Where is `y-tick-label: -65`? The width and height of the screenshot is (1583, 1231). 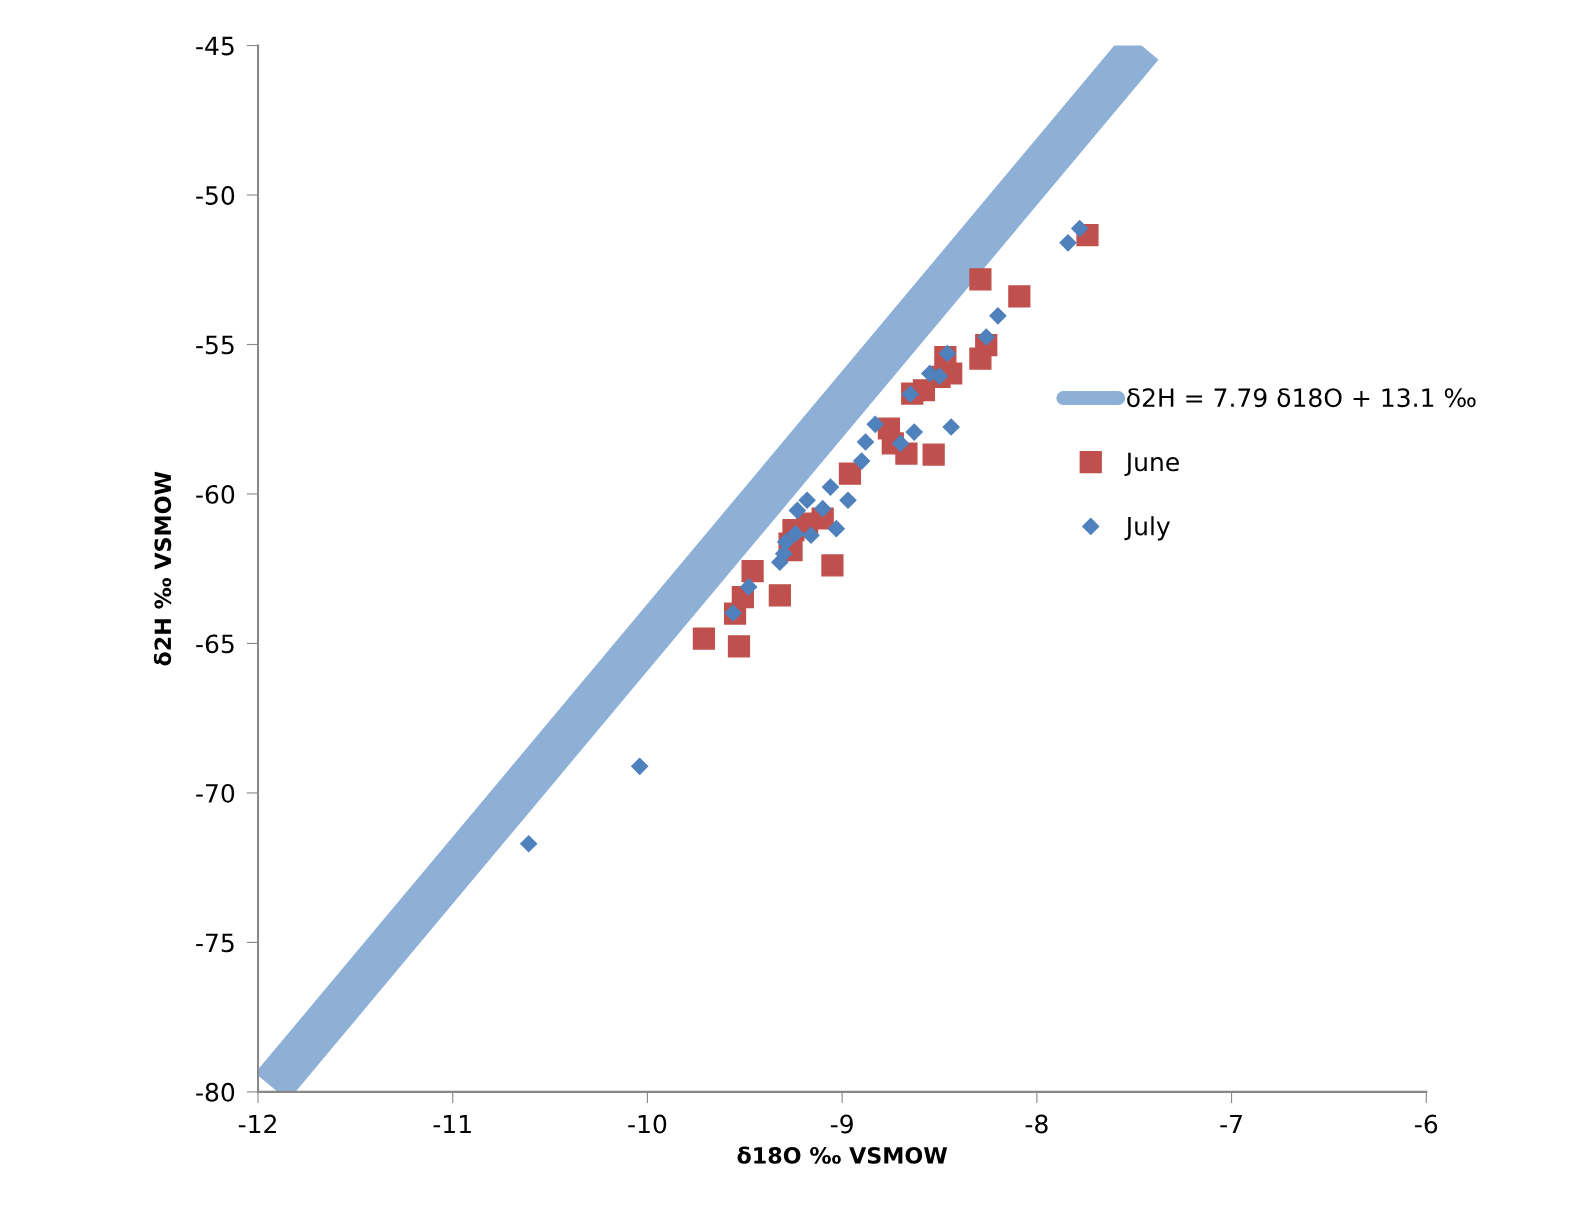
y-tick-label: -65 is located at coordinates (215, 644).